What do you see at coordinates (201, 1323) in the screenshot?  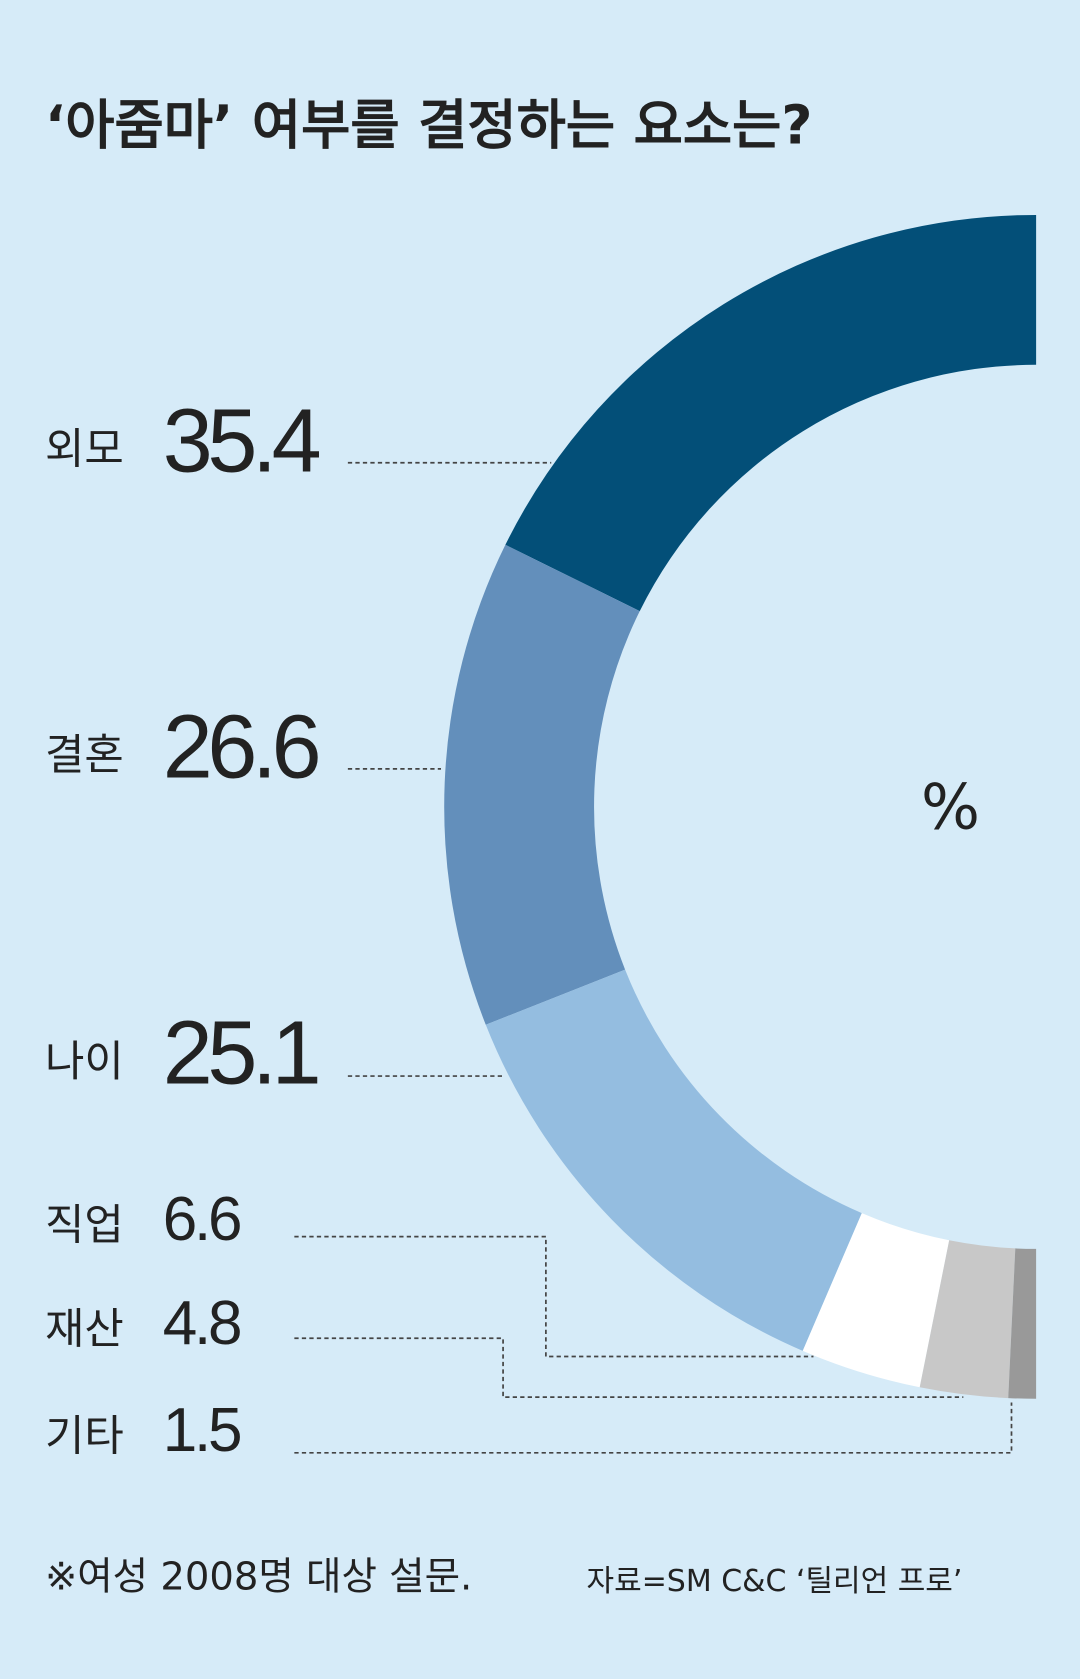 I see `value-label: 4.8` at bounding box center [201, 1323].